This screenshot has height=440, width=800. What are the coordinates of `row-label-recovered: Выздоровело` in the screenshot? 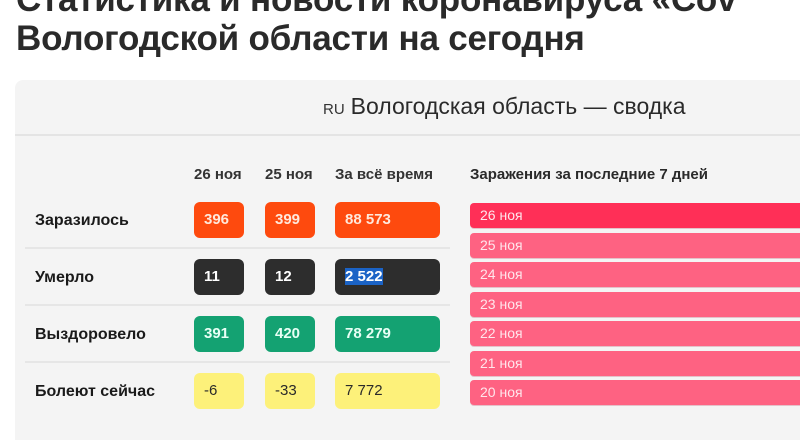 It's located at (90, 334).